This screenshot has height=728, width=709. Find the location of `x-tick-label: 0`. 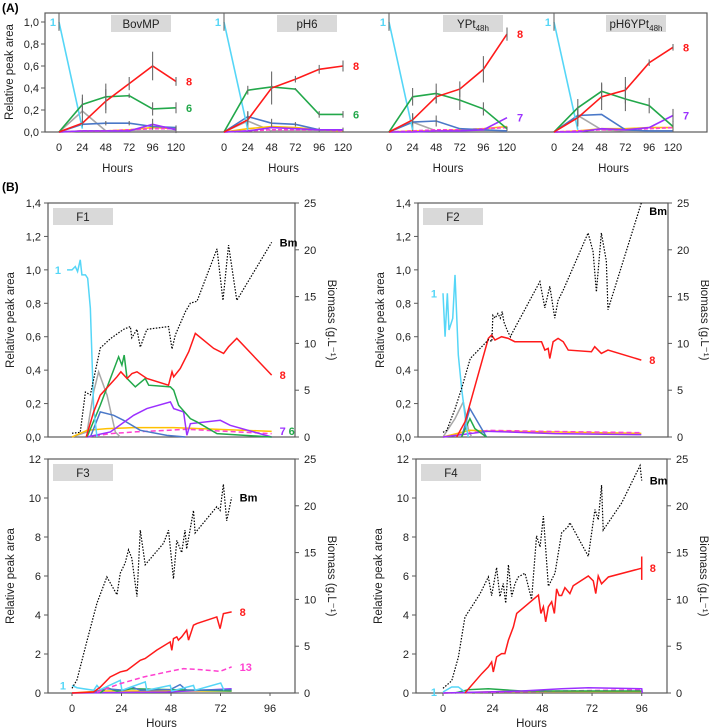

x-tick-label: 0 is located at coordinates (389, 148).